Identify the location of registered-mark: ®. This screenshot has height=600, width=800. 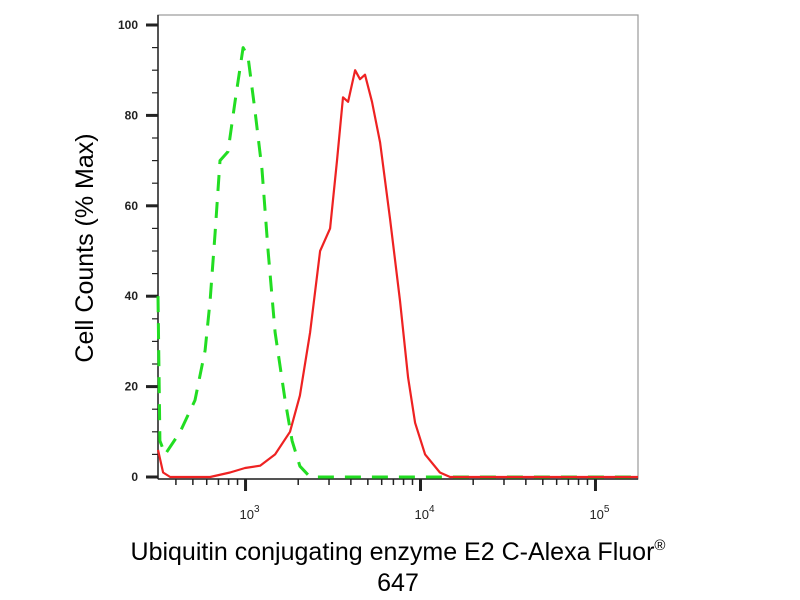
(659, 545).